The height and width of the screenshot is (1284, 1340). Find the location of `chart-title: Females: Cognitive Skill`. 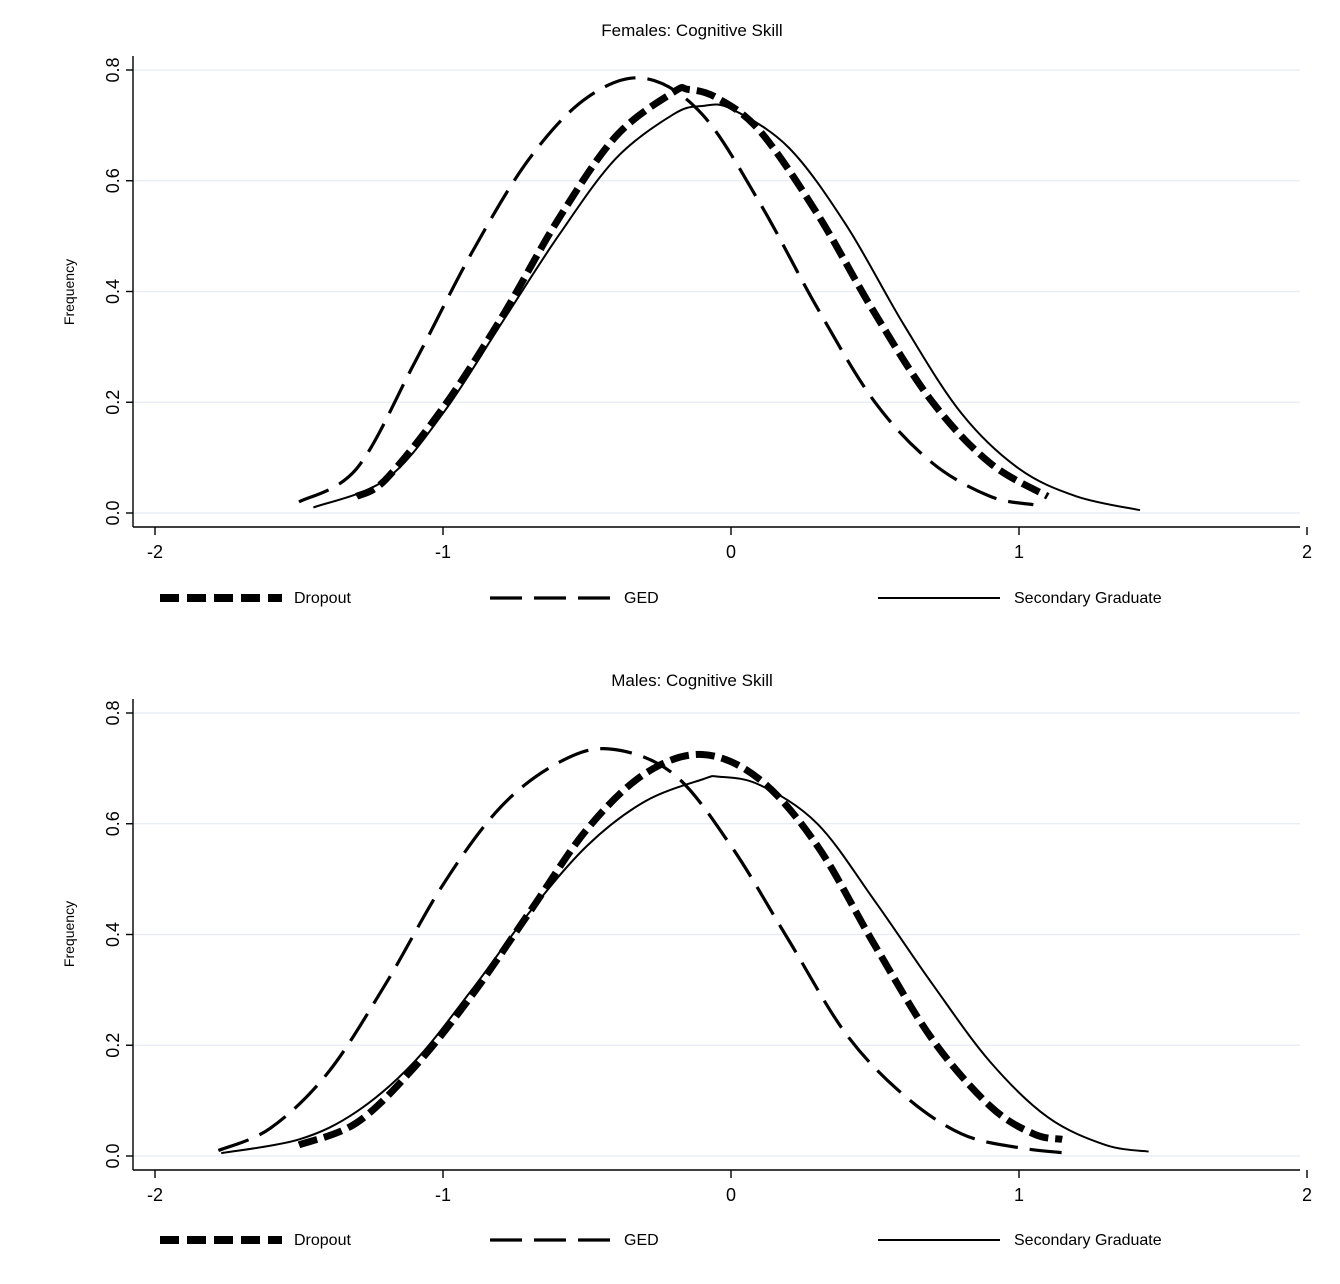

chart-title: Females: Cognitive Skill is located at coordinates (691, 30).